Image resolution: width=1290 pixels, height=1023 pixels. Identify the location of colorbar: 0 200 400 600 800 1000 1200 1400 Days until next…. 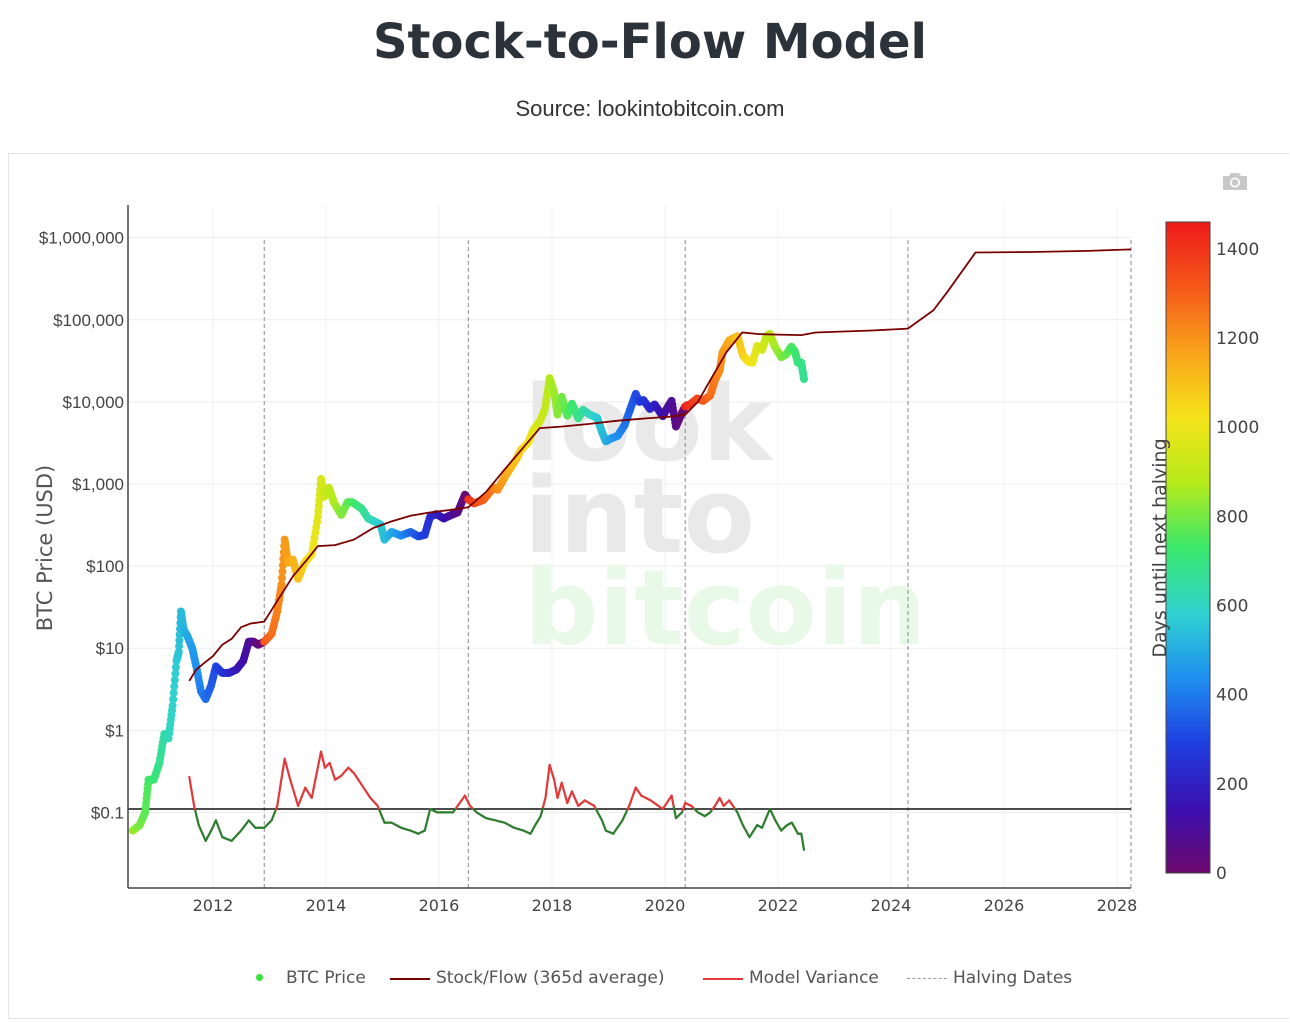
(1204, 552).